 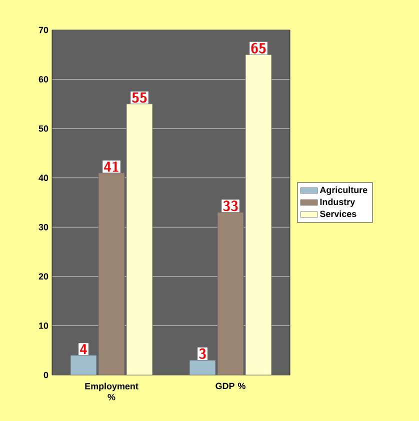 I want to click on y-tick-label: 70, so click(x=43, y=30).